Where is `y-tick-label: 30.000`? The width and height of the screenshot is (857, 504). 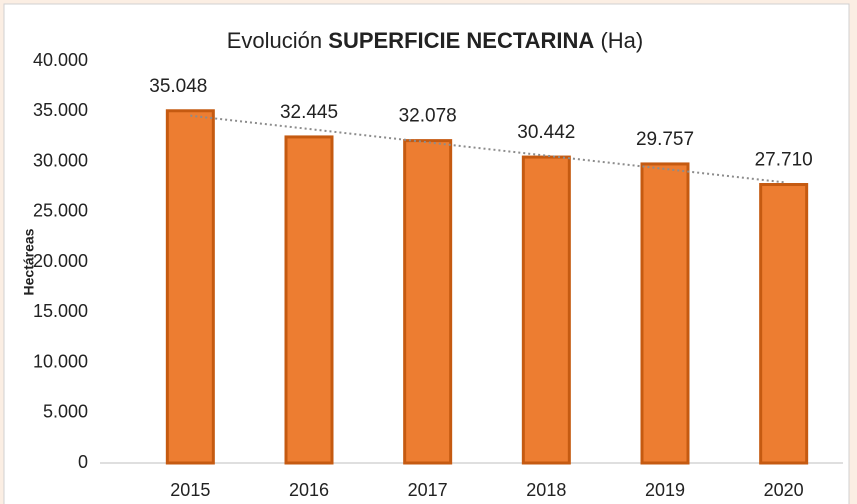 y-tick-label: 30.000 is located at coordinates (60, 160).